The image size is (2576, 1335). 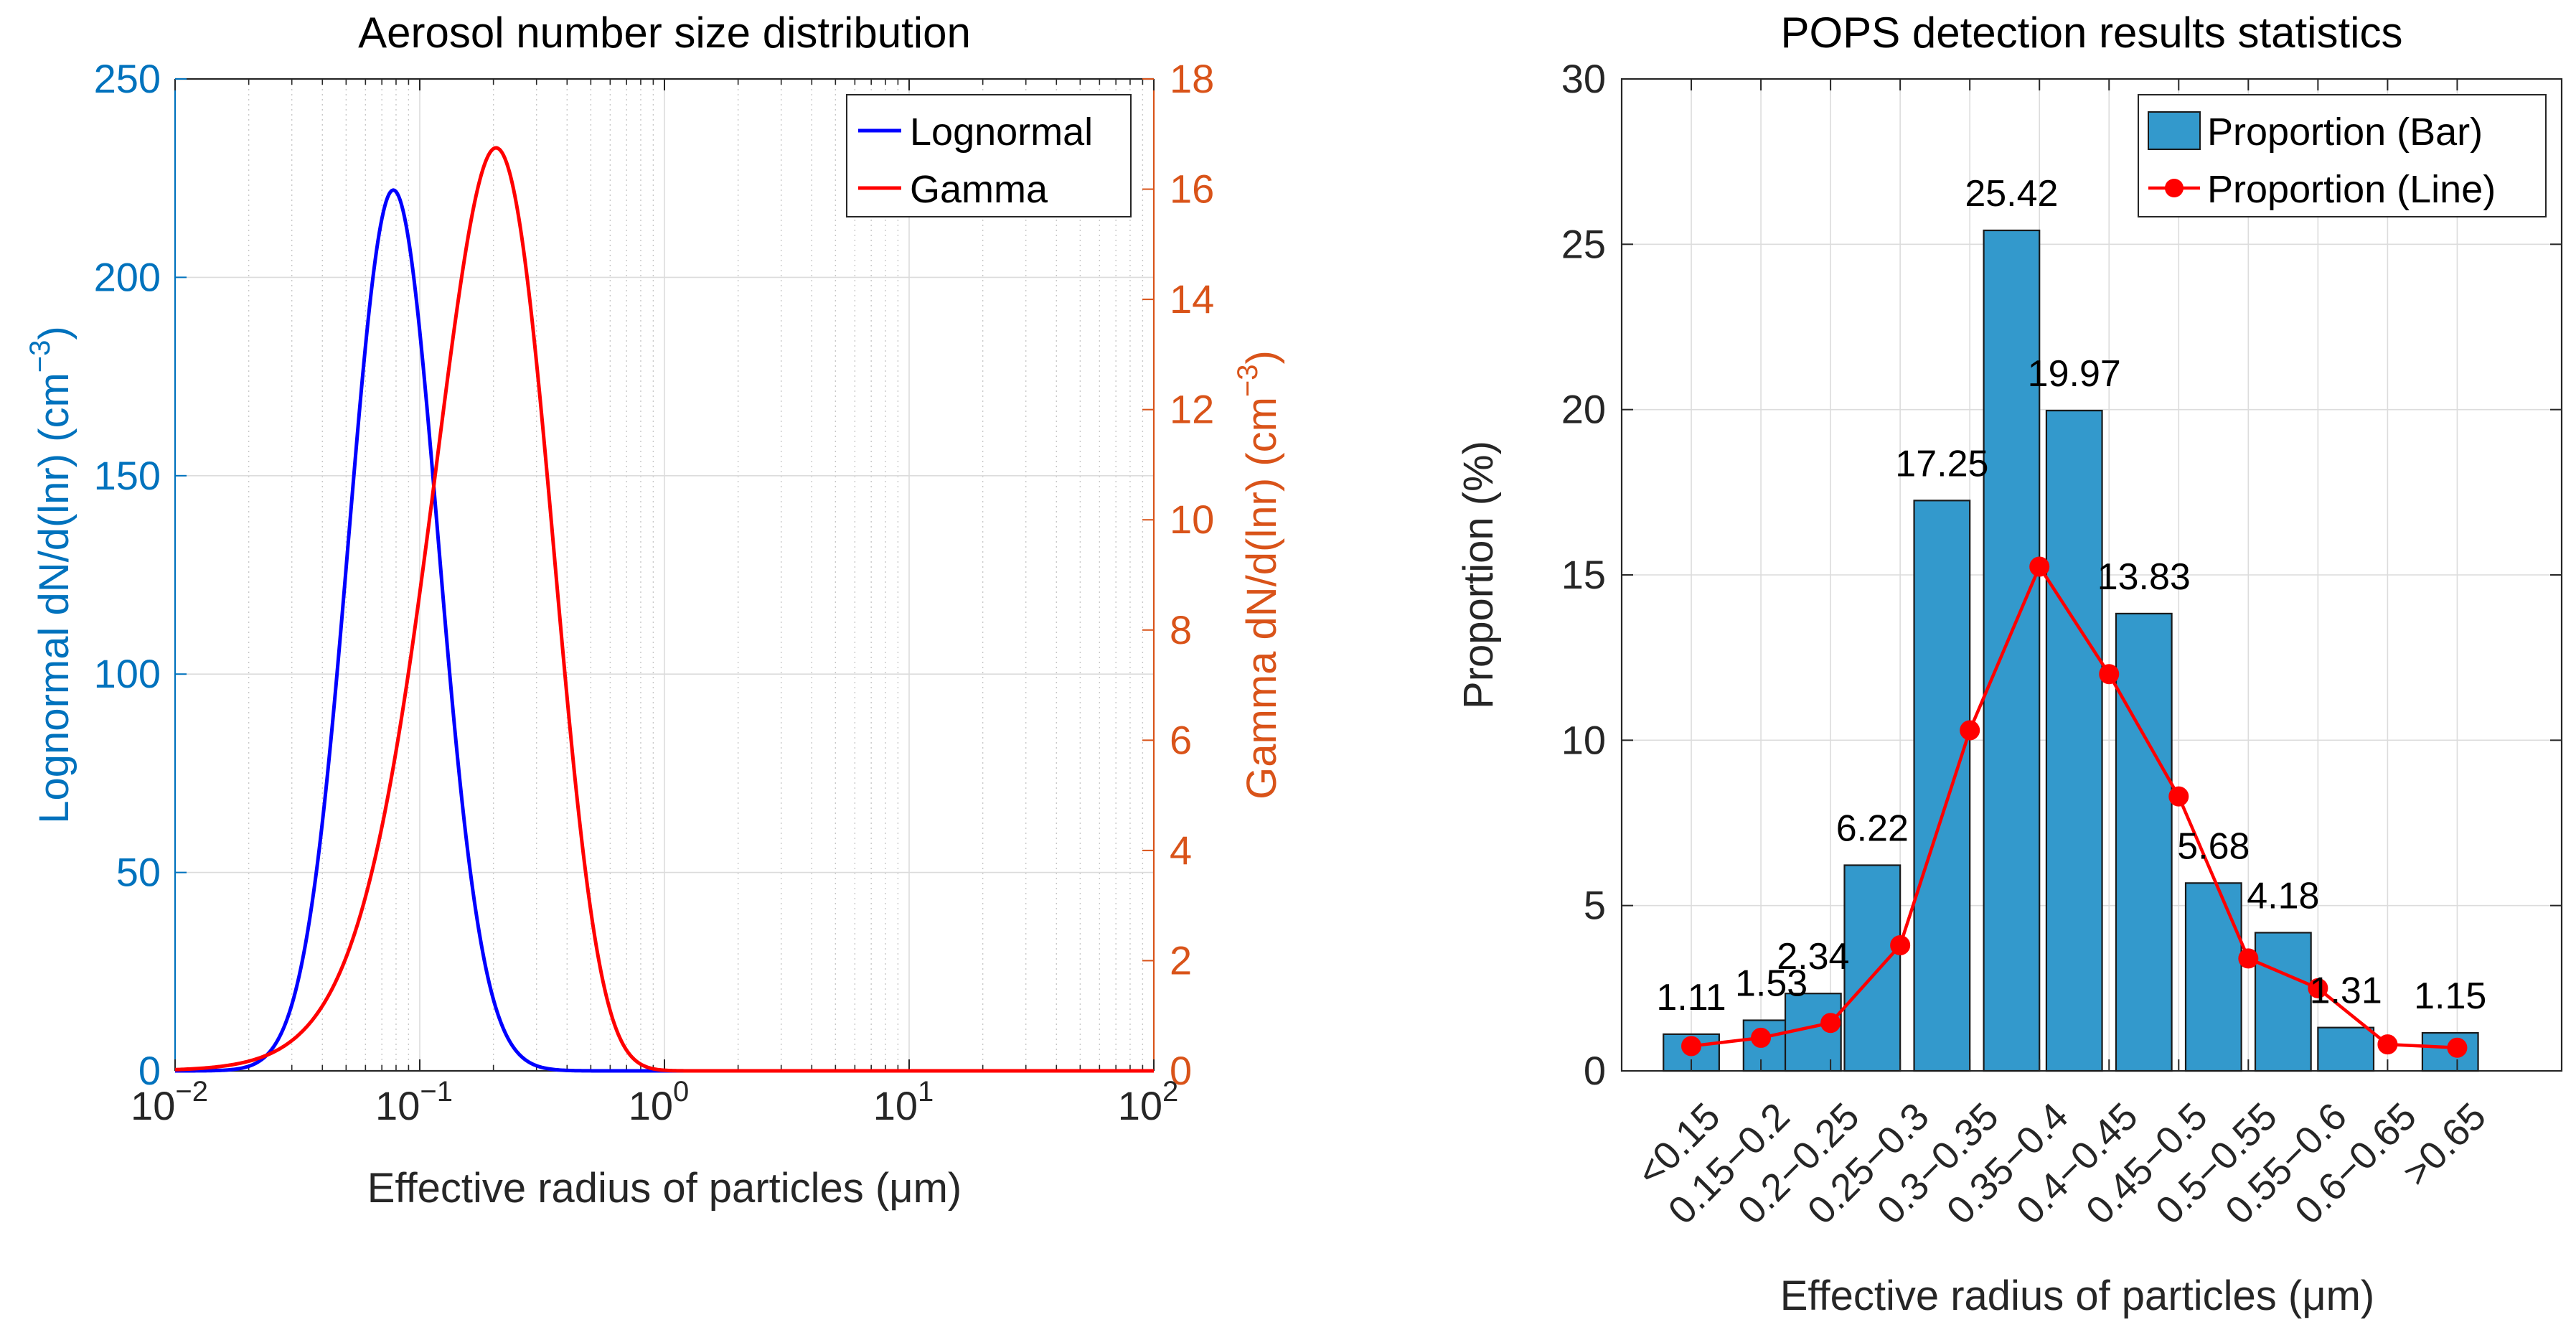 I want to click on y-tick-label: 10, so click(x=1583, y=739).